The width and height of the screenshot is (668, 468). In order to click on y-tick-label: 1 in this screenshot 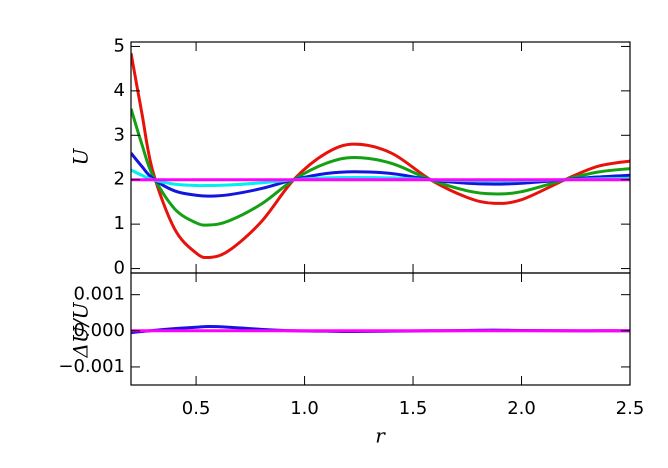, I will do `click(119, 223)`.